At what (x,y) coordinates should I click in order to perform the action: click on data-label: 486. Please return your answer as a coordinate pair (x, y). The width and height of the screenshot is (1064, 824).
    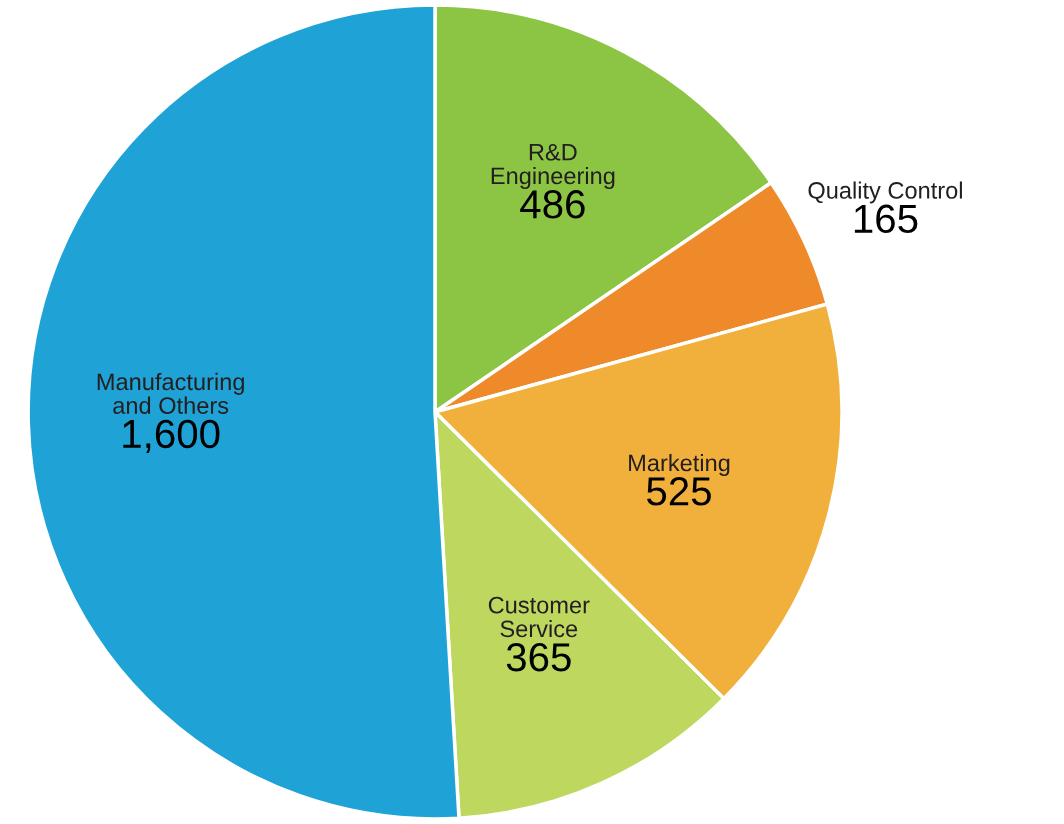
    Looking at the image, I should click on (552, 204).